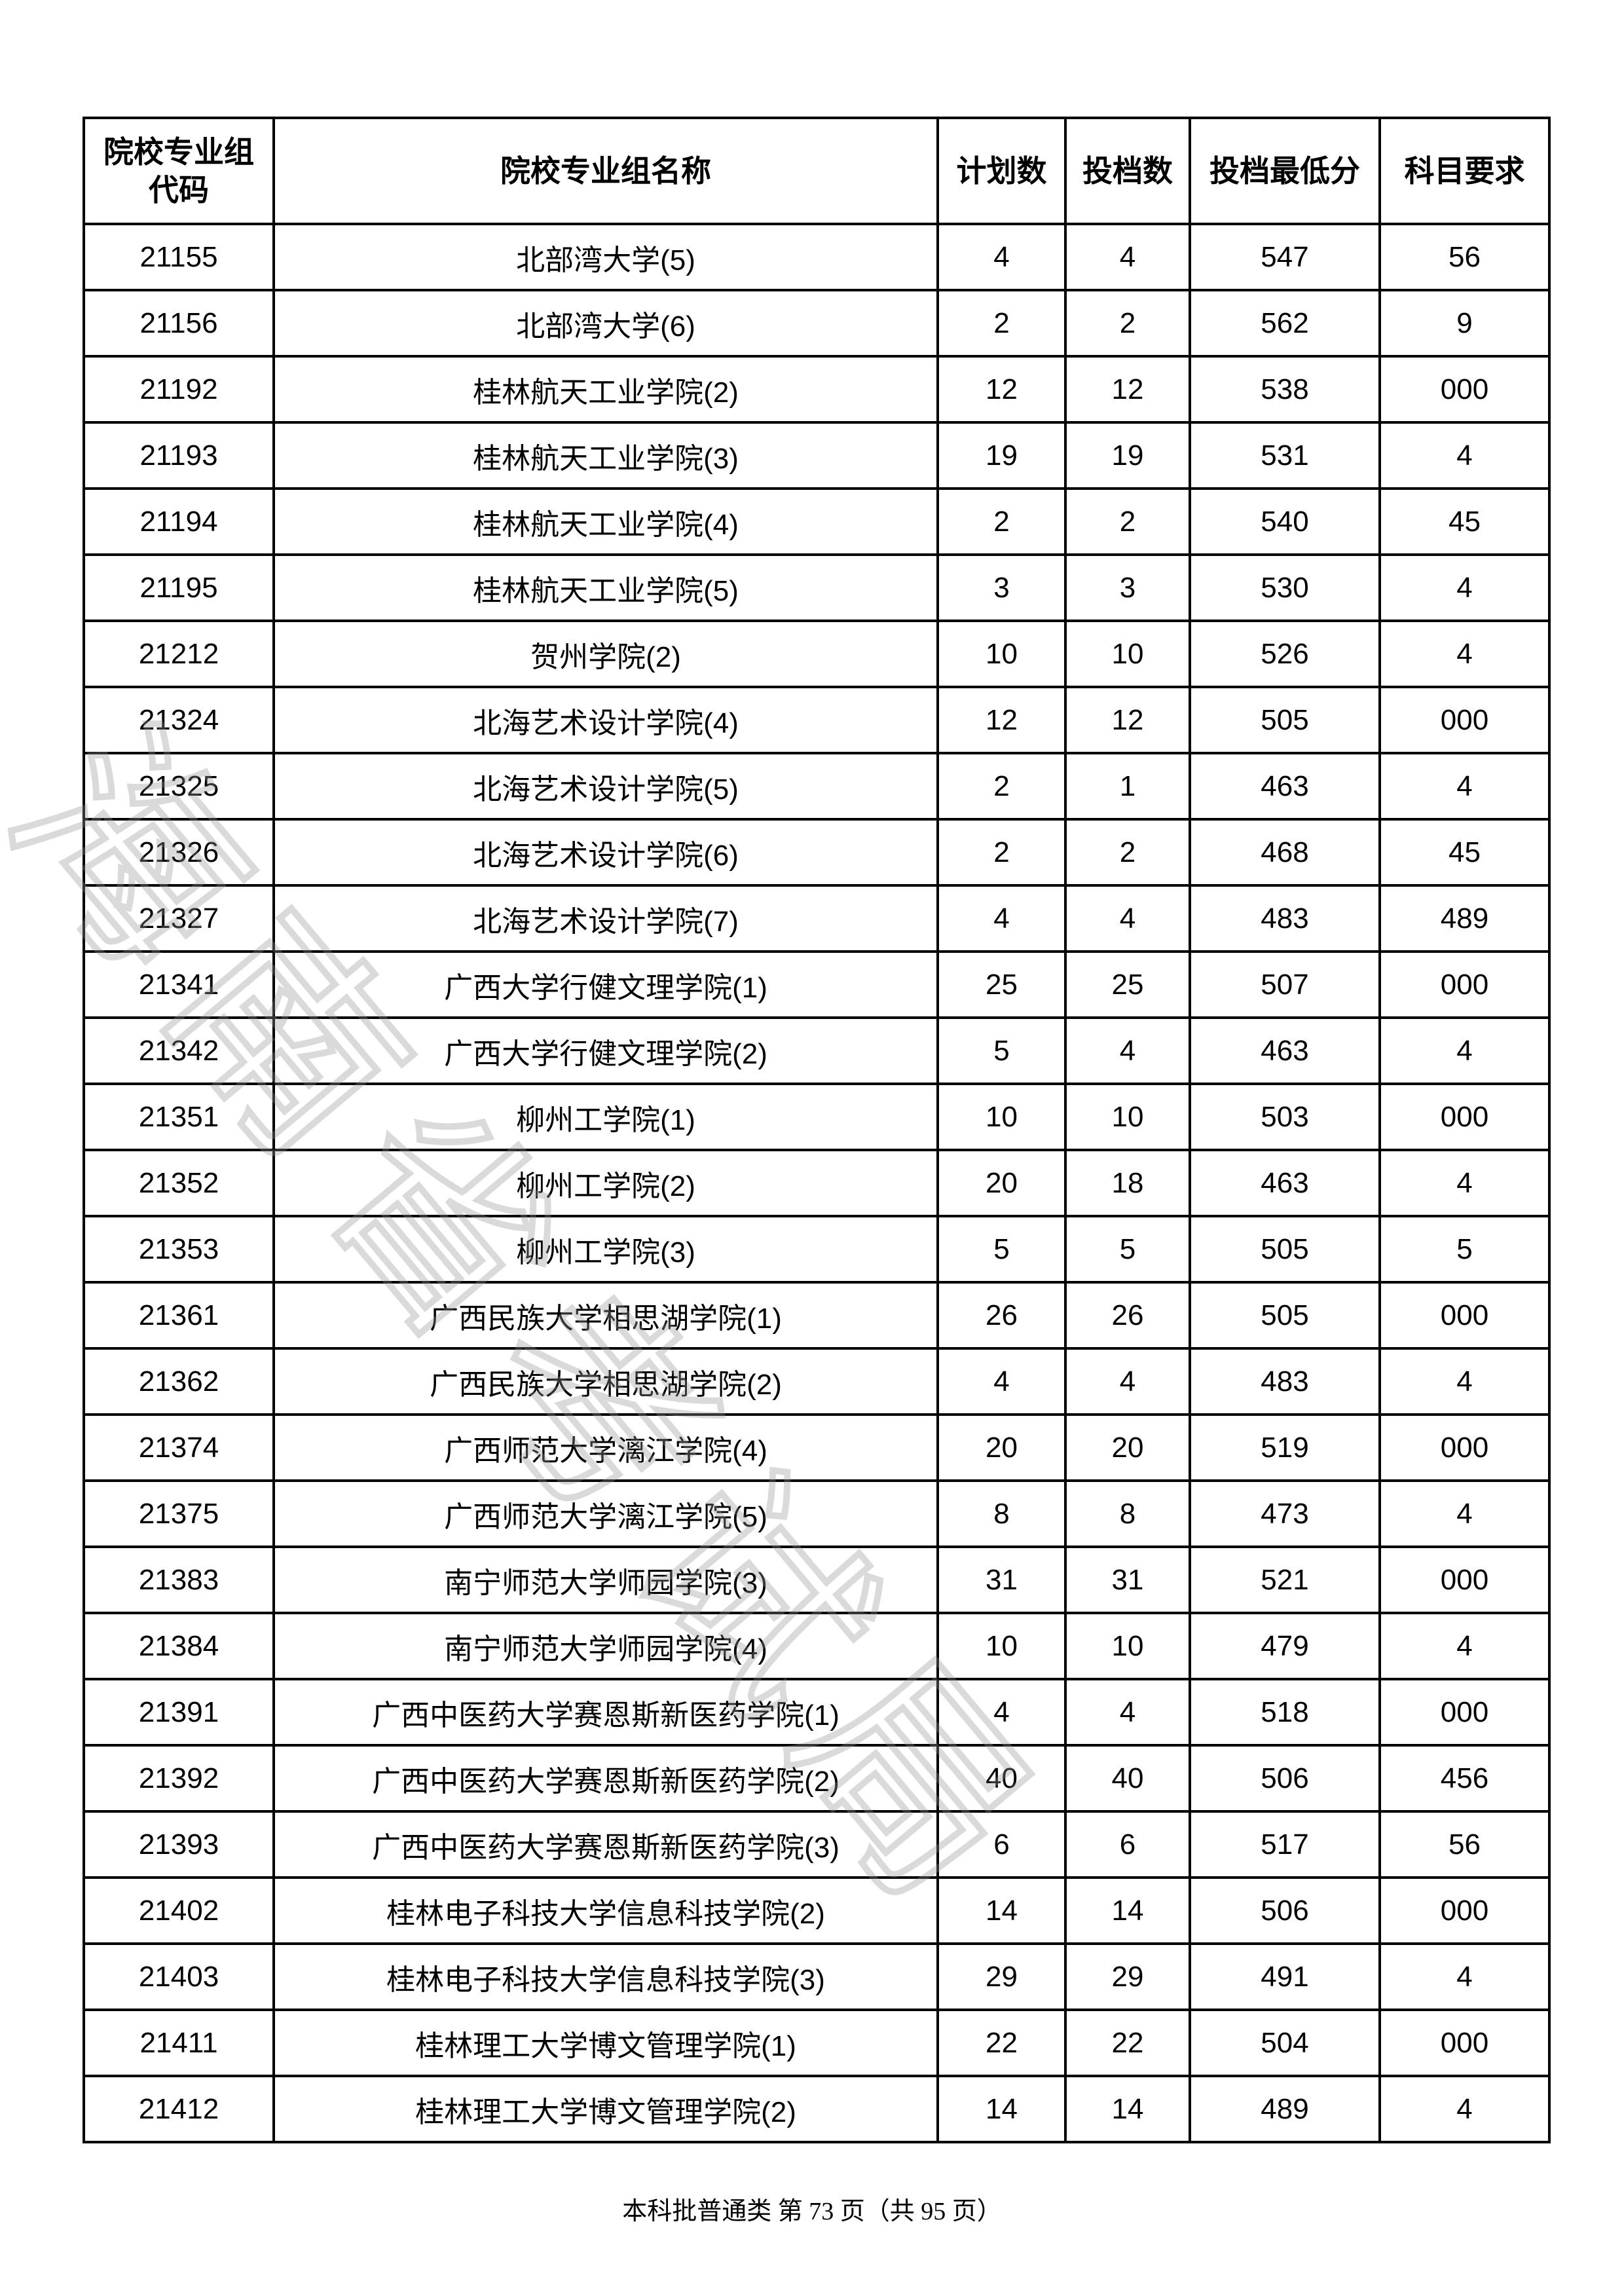 This screenshot has height=2296, width=1624. Describe the element at coordinates (1127, 1779) in the screenshot. I see `admitted-count-cell: 40` at that location.